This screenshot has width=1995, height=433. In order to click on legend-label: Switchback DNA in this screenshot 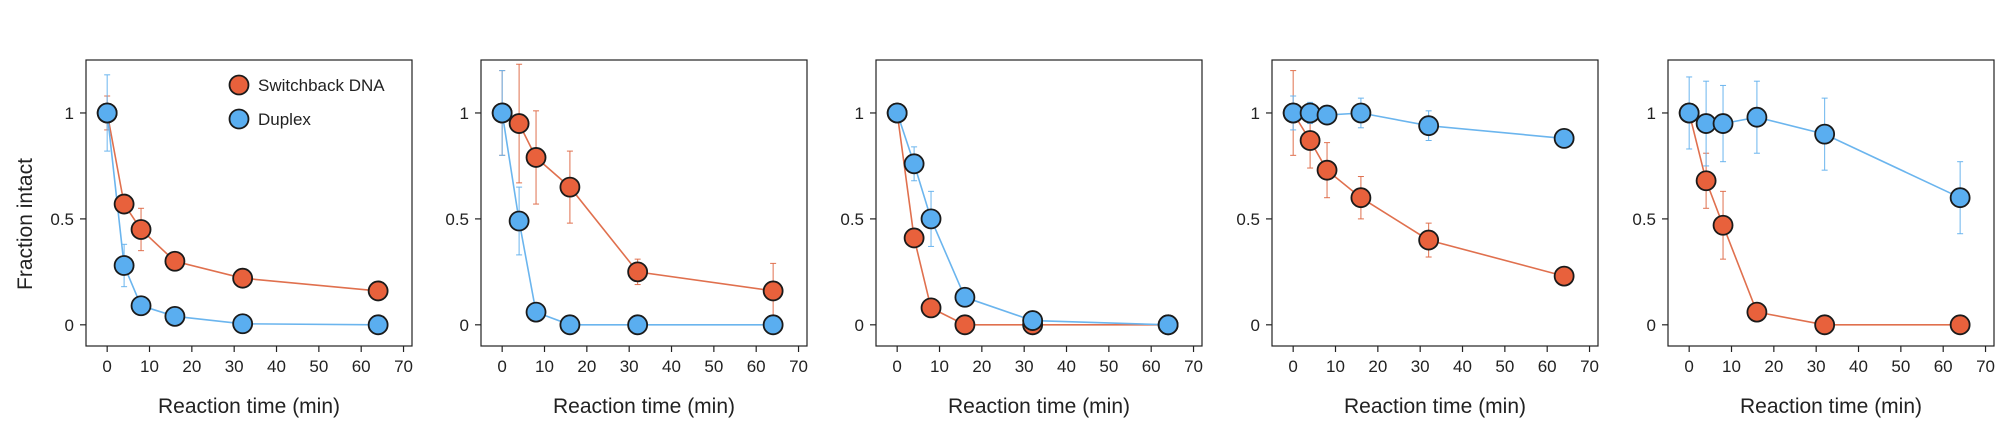, I will do `click(321, 85)`.